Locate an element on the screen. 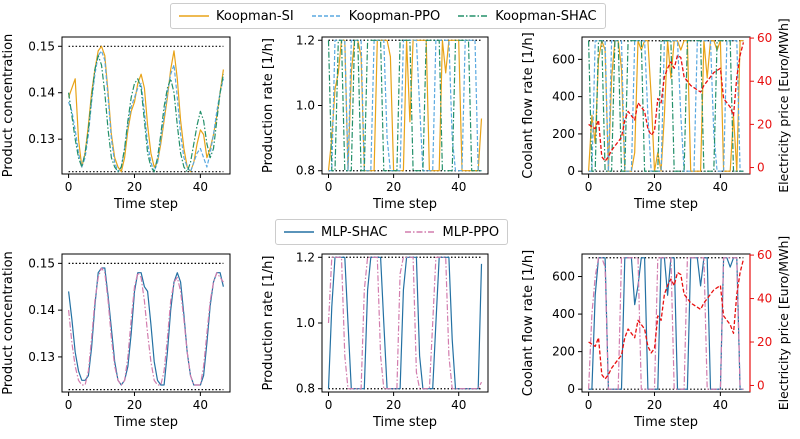 The width and height of the screenshot is (800, 439). legend-label-mlp-ppo: MLP-PPO is located at coordinates (471, 232).